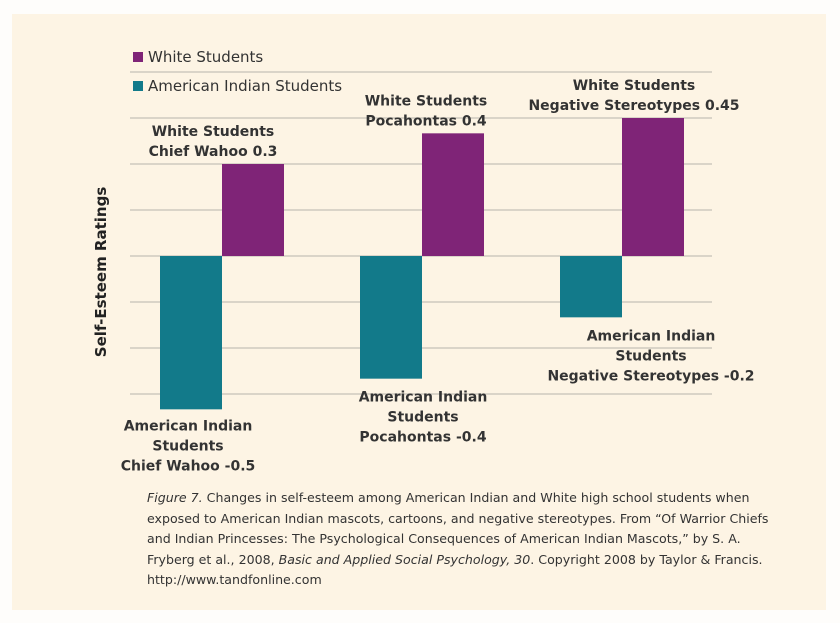 Image resolution: width=840 pixels, height=623 pixels. What do you see at coordinates (426, 121) in the screenshot?
I see `data-label: Pocahontas 0.4` at bounding box center [426, 121].